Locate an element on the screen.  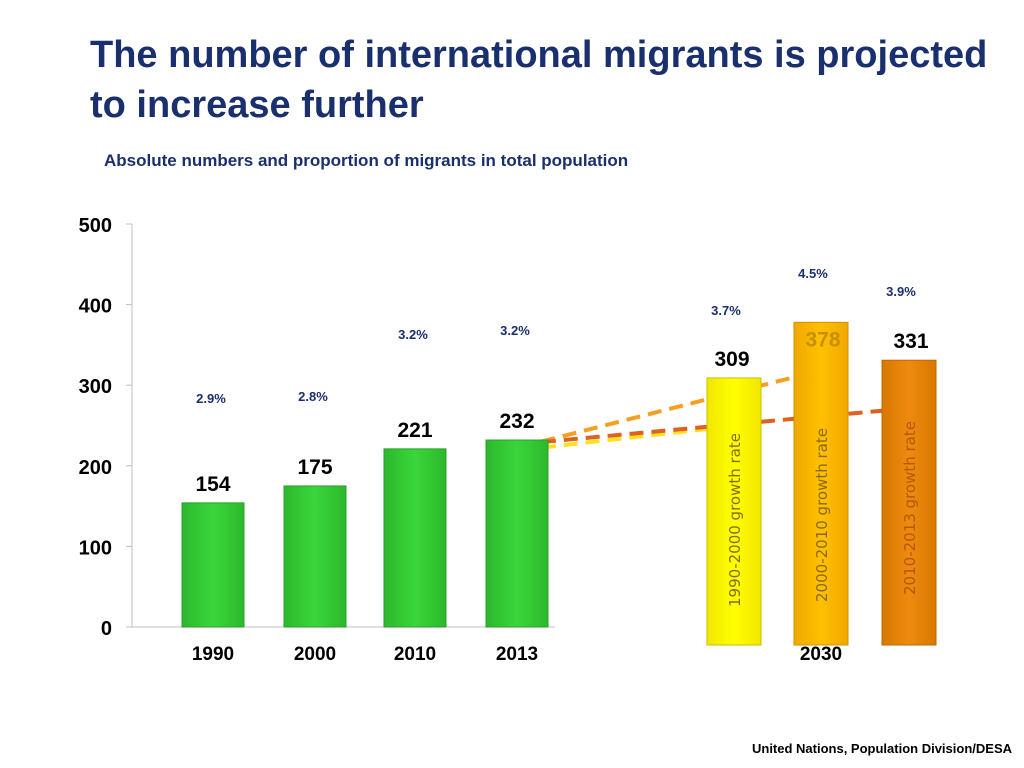
bar-value-2000: 175 is located at coordinates (314, 467).